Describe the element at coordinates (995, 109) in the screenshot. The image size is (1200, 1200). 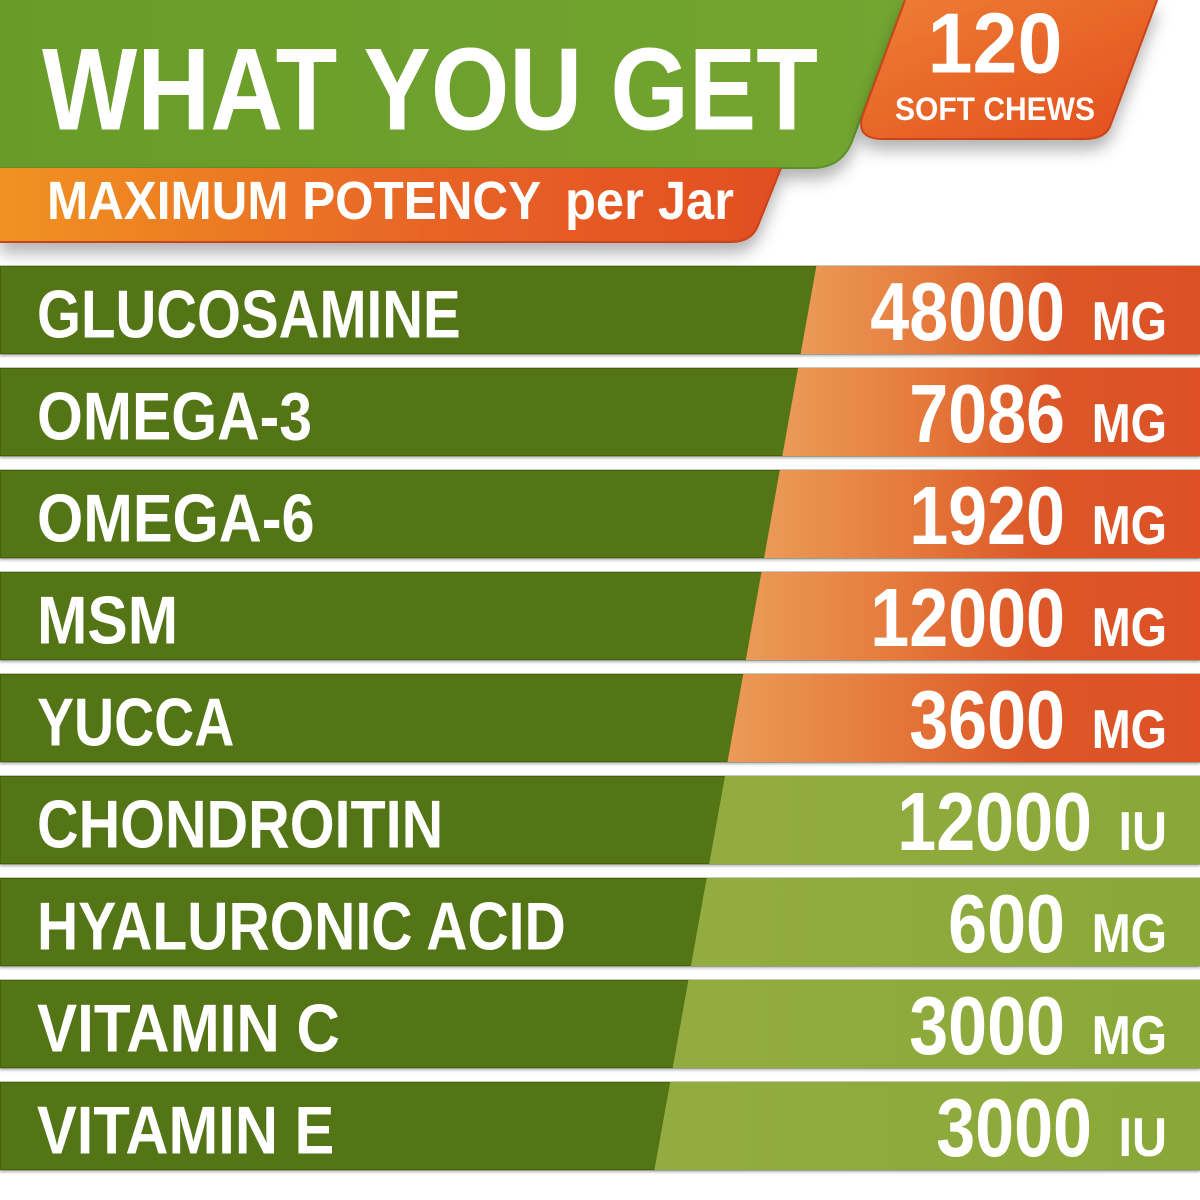
I see `svg-text: SOFT CHEWS` at that location.